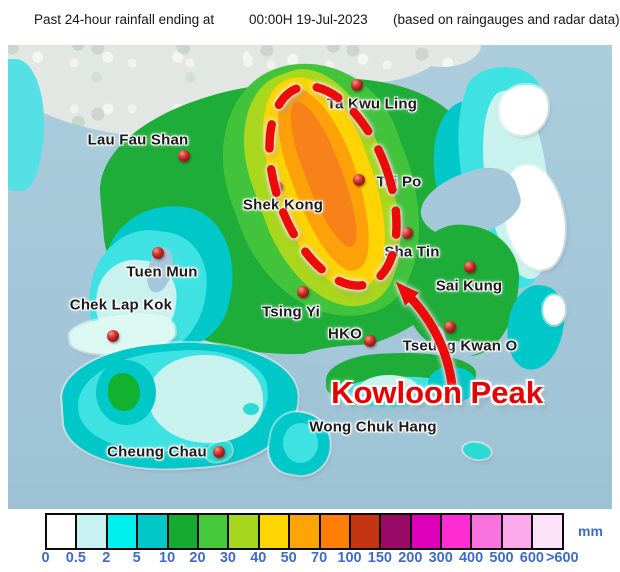  What do you see at coordinates (258, 558) in the screenshot?
I see `legend-tick-40: 40` at bounding box center [258, 558].